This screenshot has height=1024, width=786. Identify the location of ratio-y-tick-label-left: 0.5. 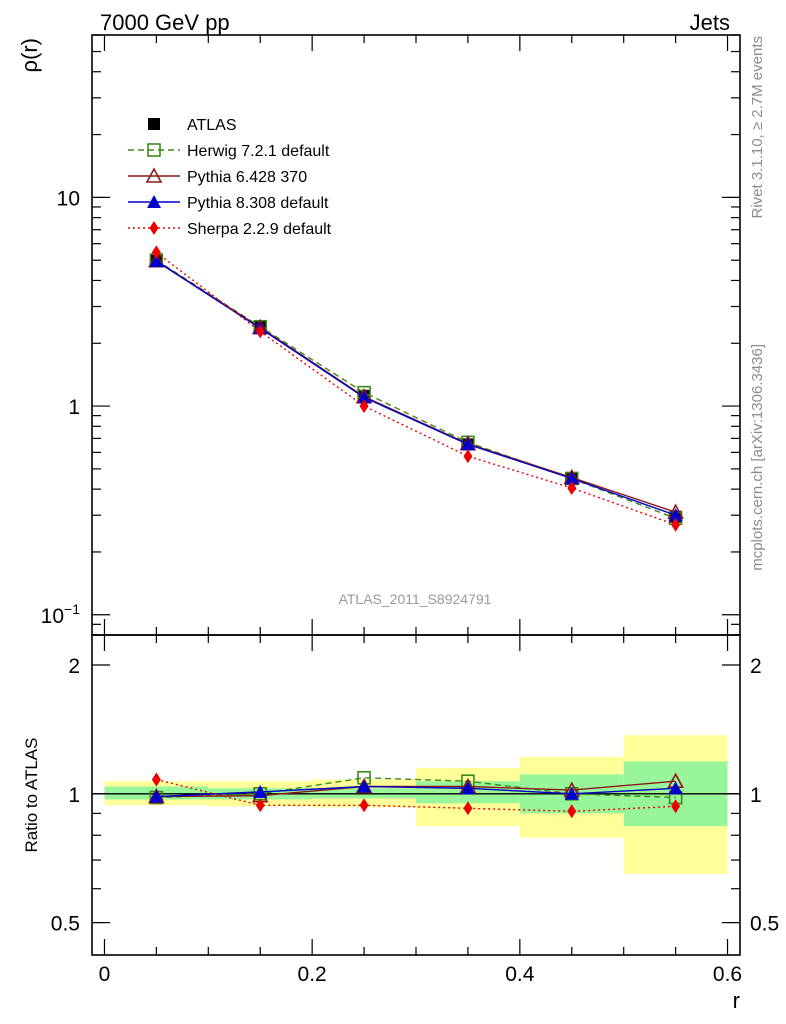
(65, 924).